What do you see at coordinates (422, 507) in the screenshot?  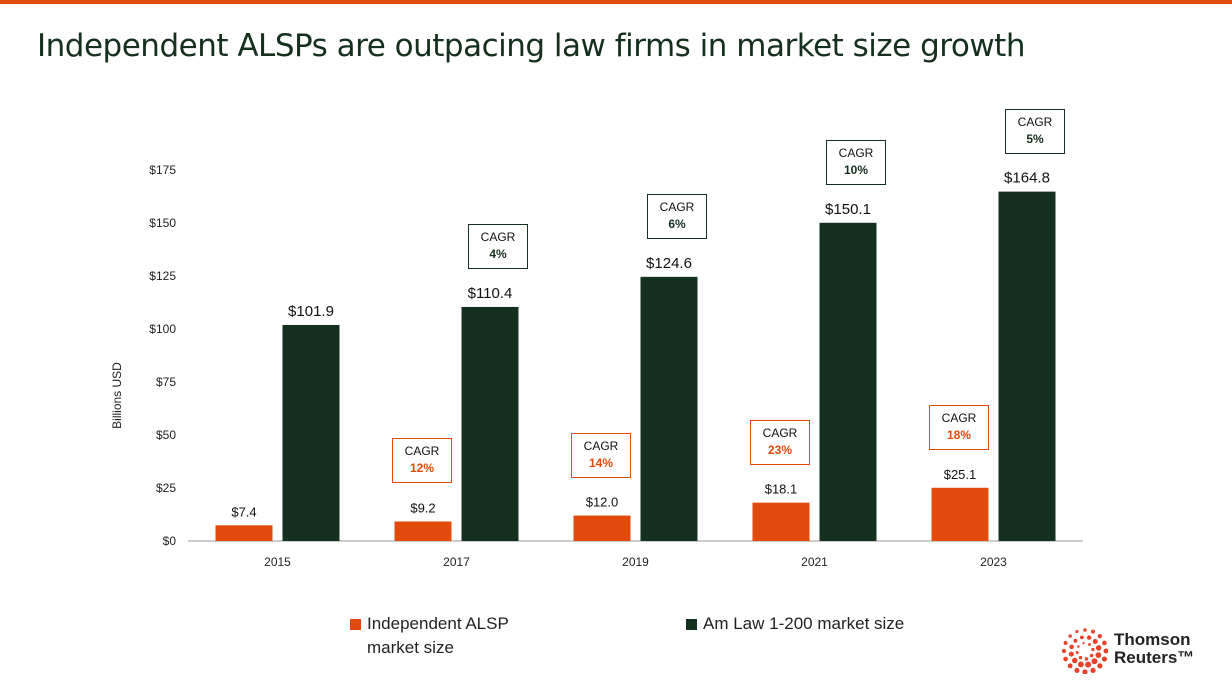 I see `data-label: $9.2` at bounding box center [422, 507].